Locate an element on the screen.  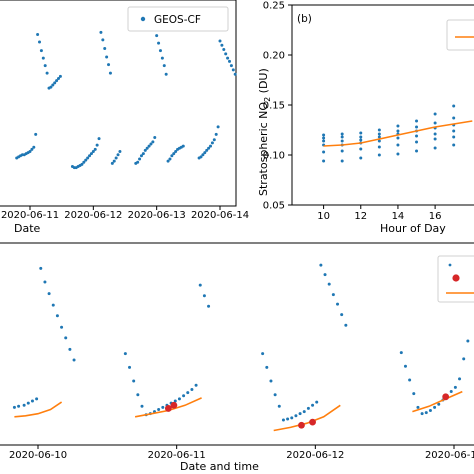
panel-a-legend-label: GEOS-CF is located at coordinates (177, 20).